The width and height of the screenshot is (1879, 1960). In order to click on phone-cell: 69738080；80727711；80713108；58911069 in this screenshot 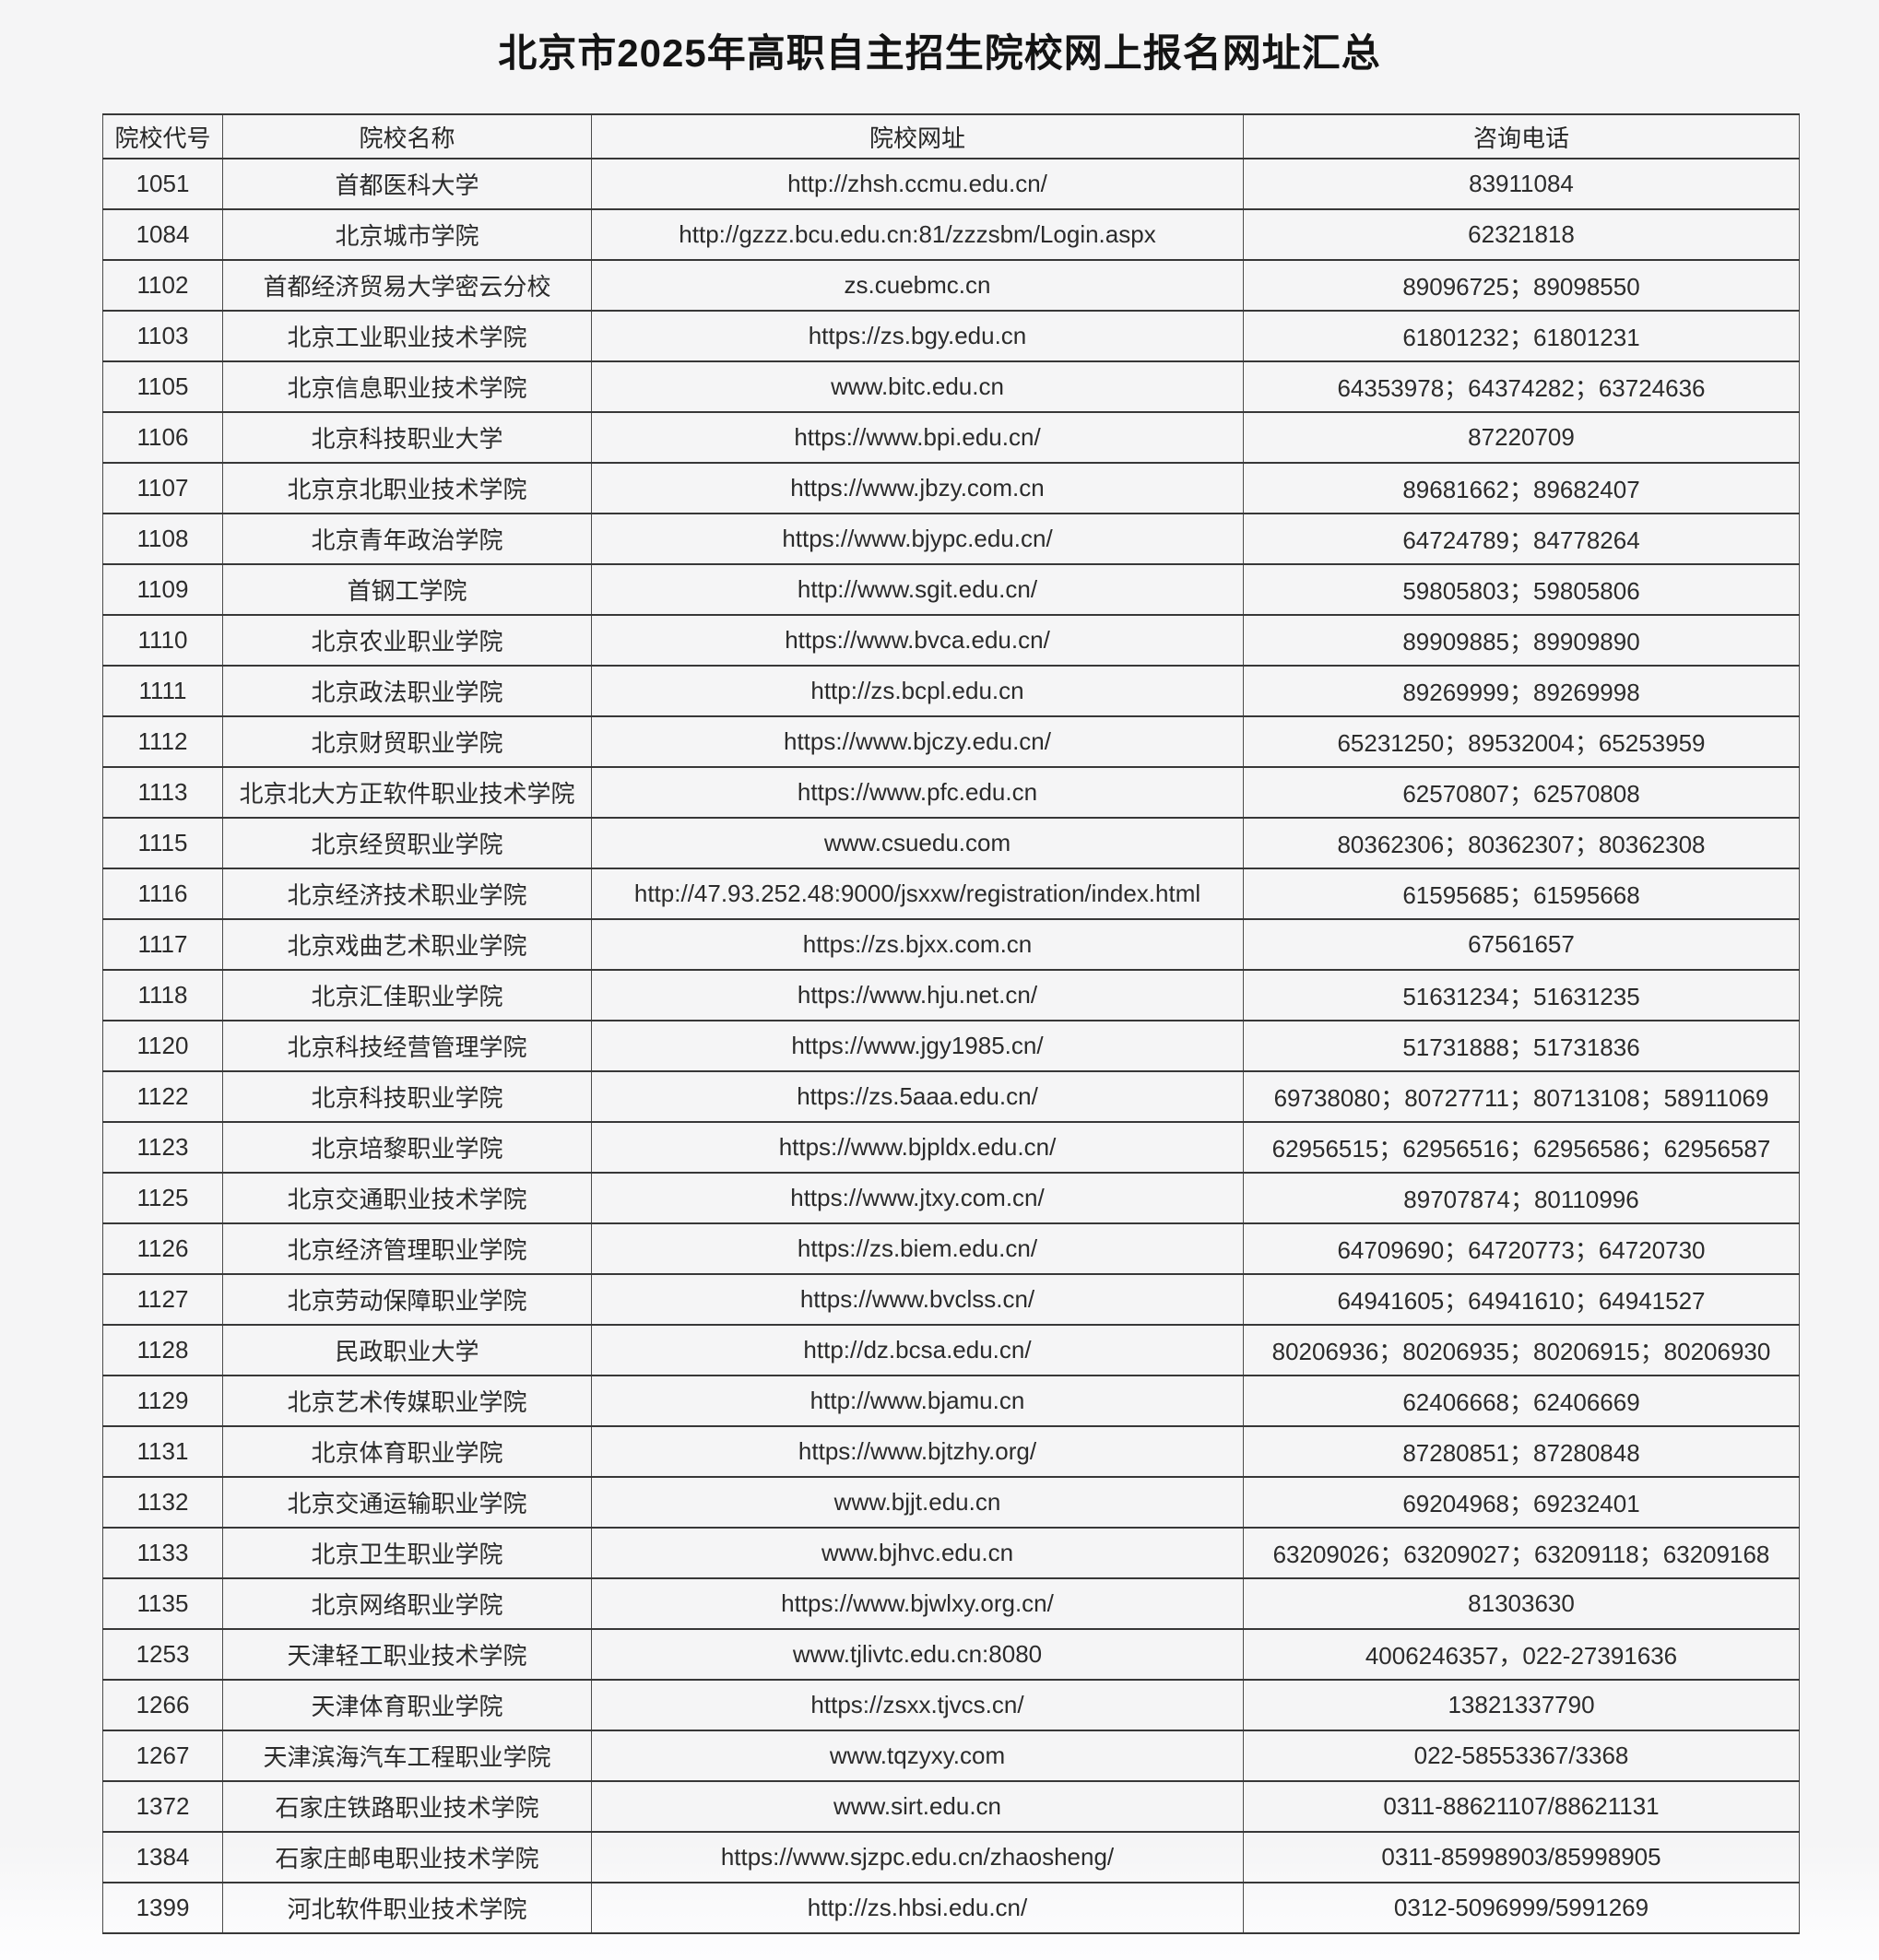, I will do `click(1522, 1096)`.